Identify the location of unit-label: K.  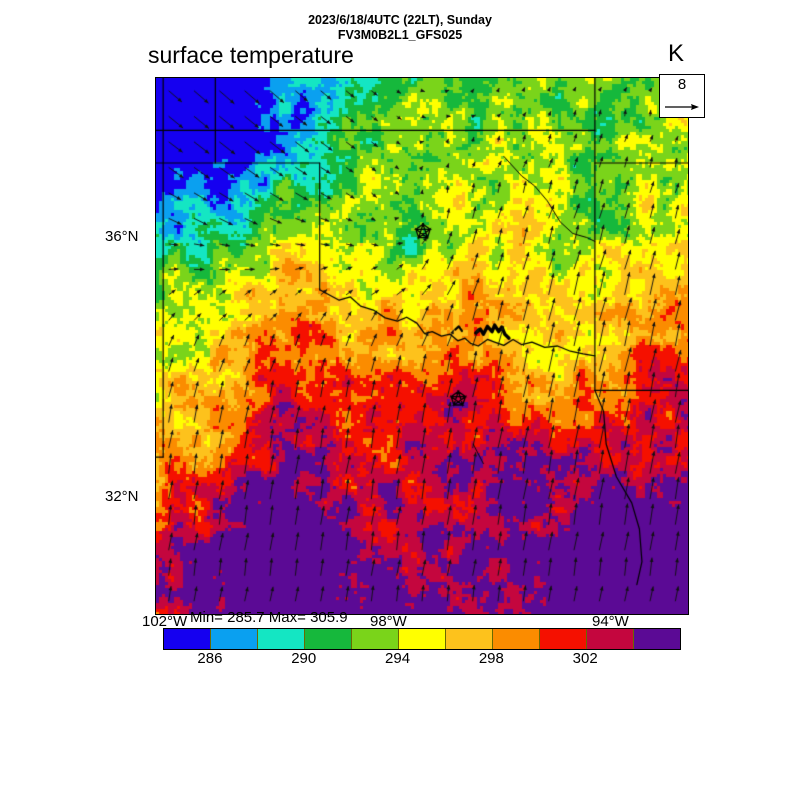
(676, 53).